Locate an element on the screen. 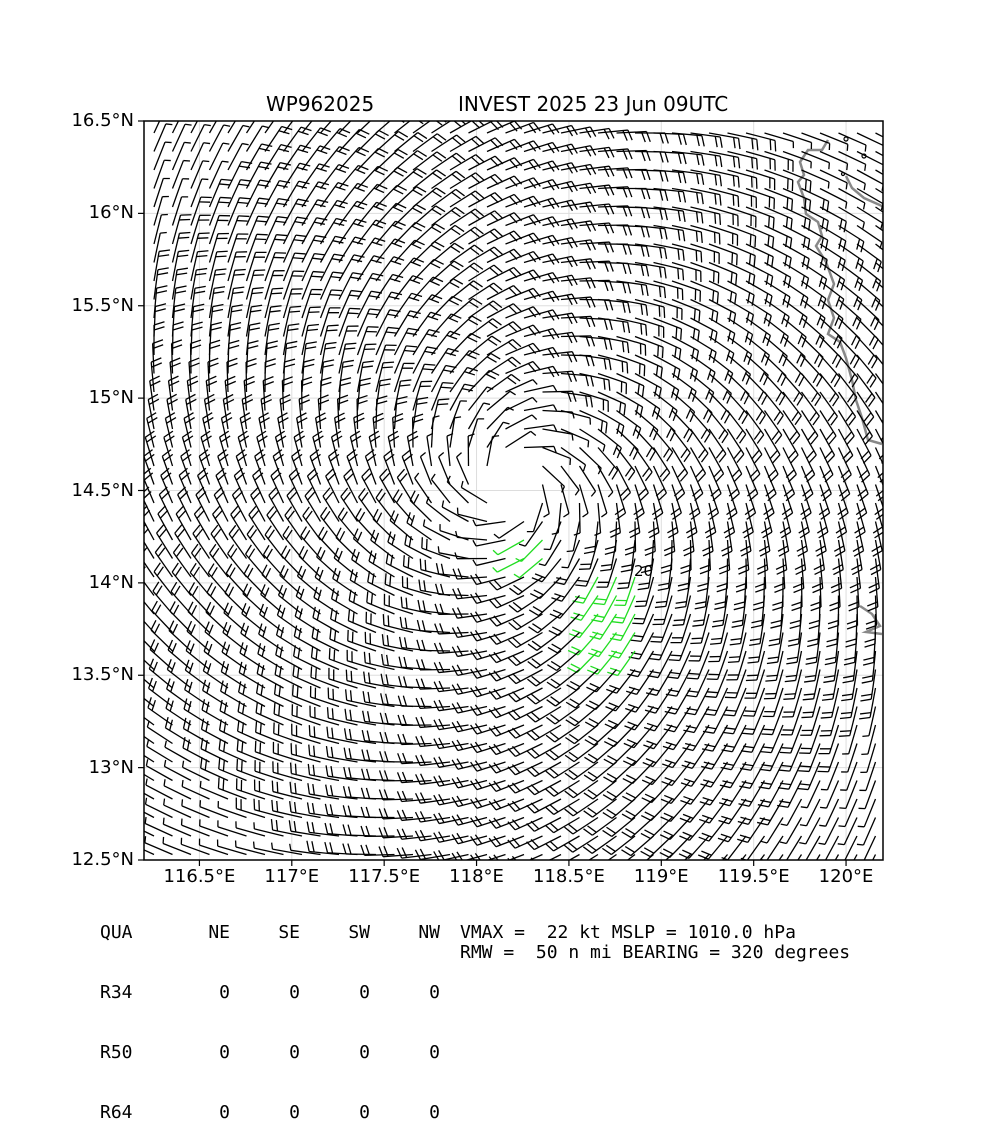  table-header-cell: NW is located at coordinates (405, 933).